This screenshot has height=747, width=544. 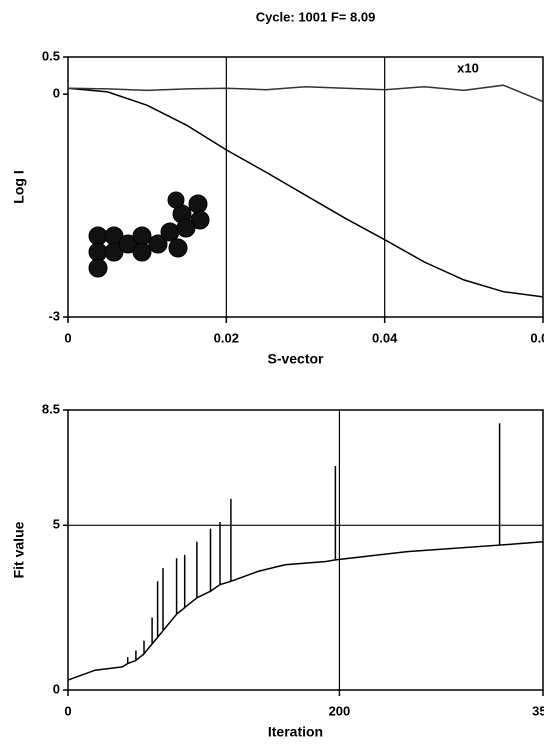 What do you see at coordinates (305, 93) in the screenshot?
I see `data-line` at bounding box center [305, 93].